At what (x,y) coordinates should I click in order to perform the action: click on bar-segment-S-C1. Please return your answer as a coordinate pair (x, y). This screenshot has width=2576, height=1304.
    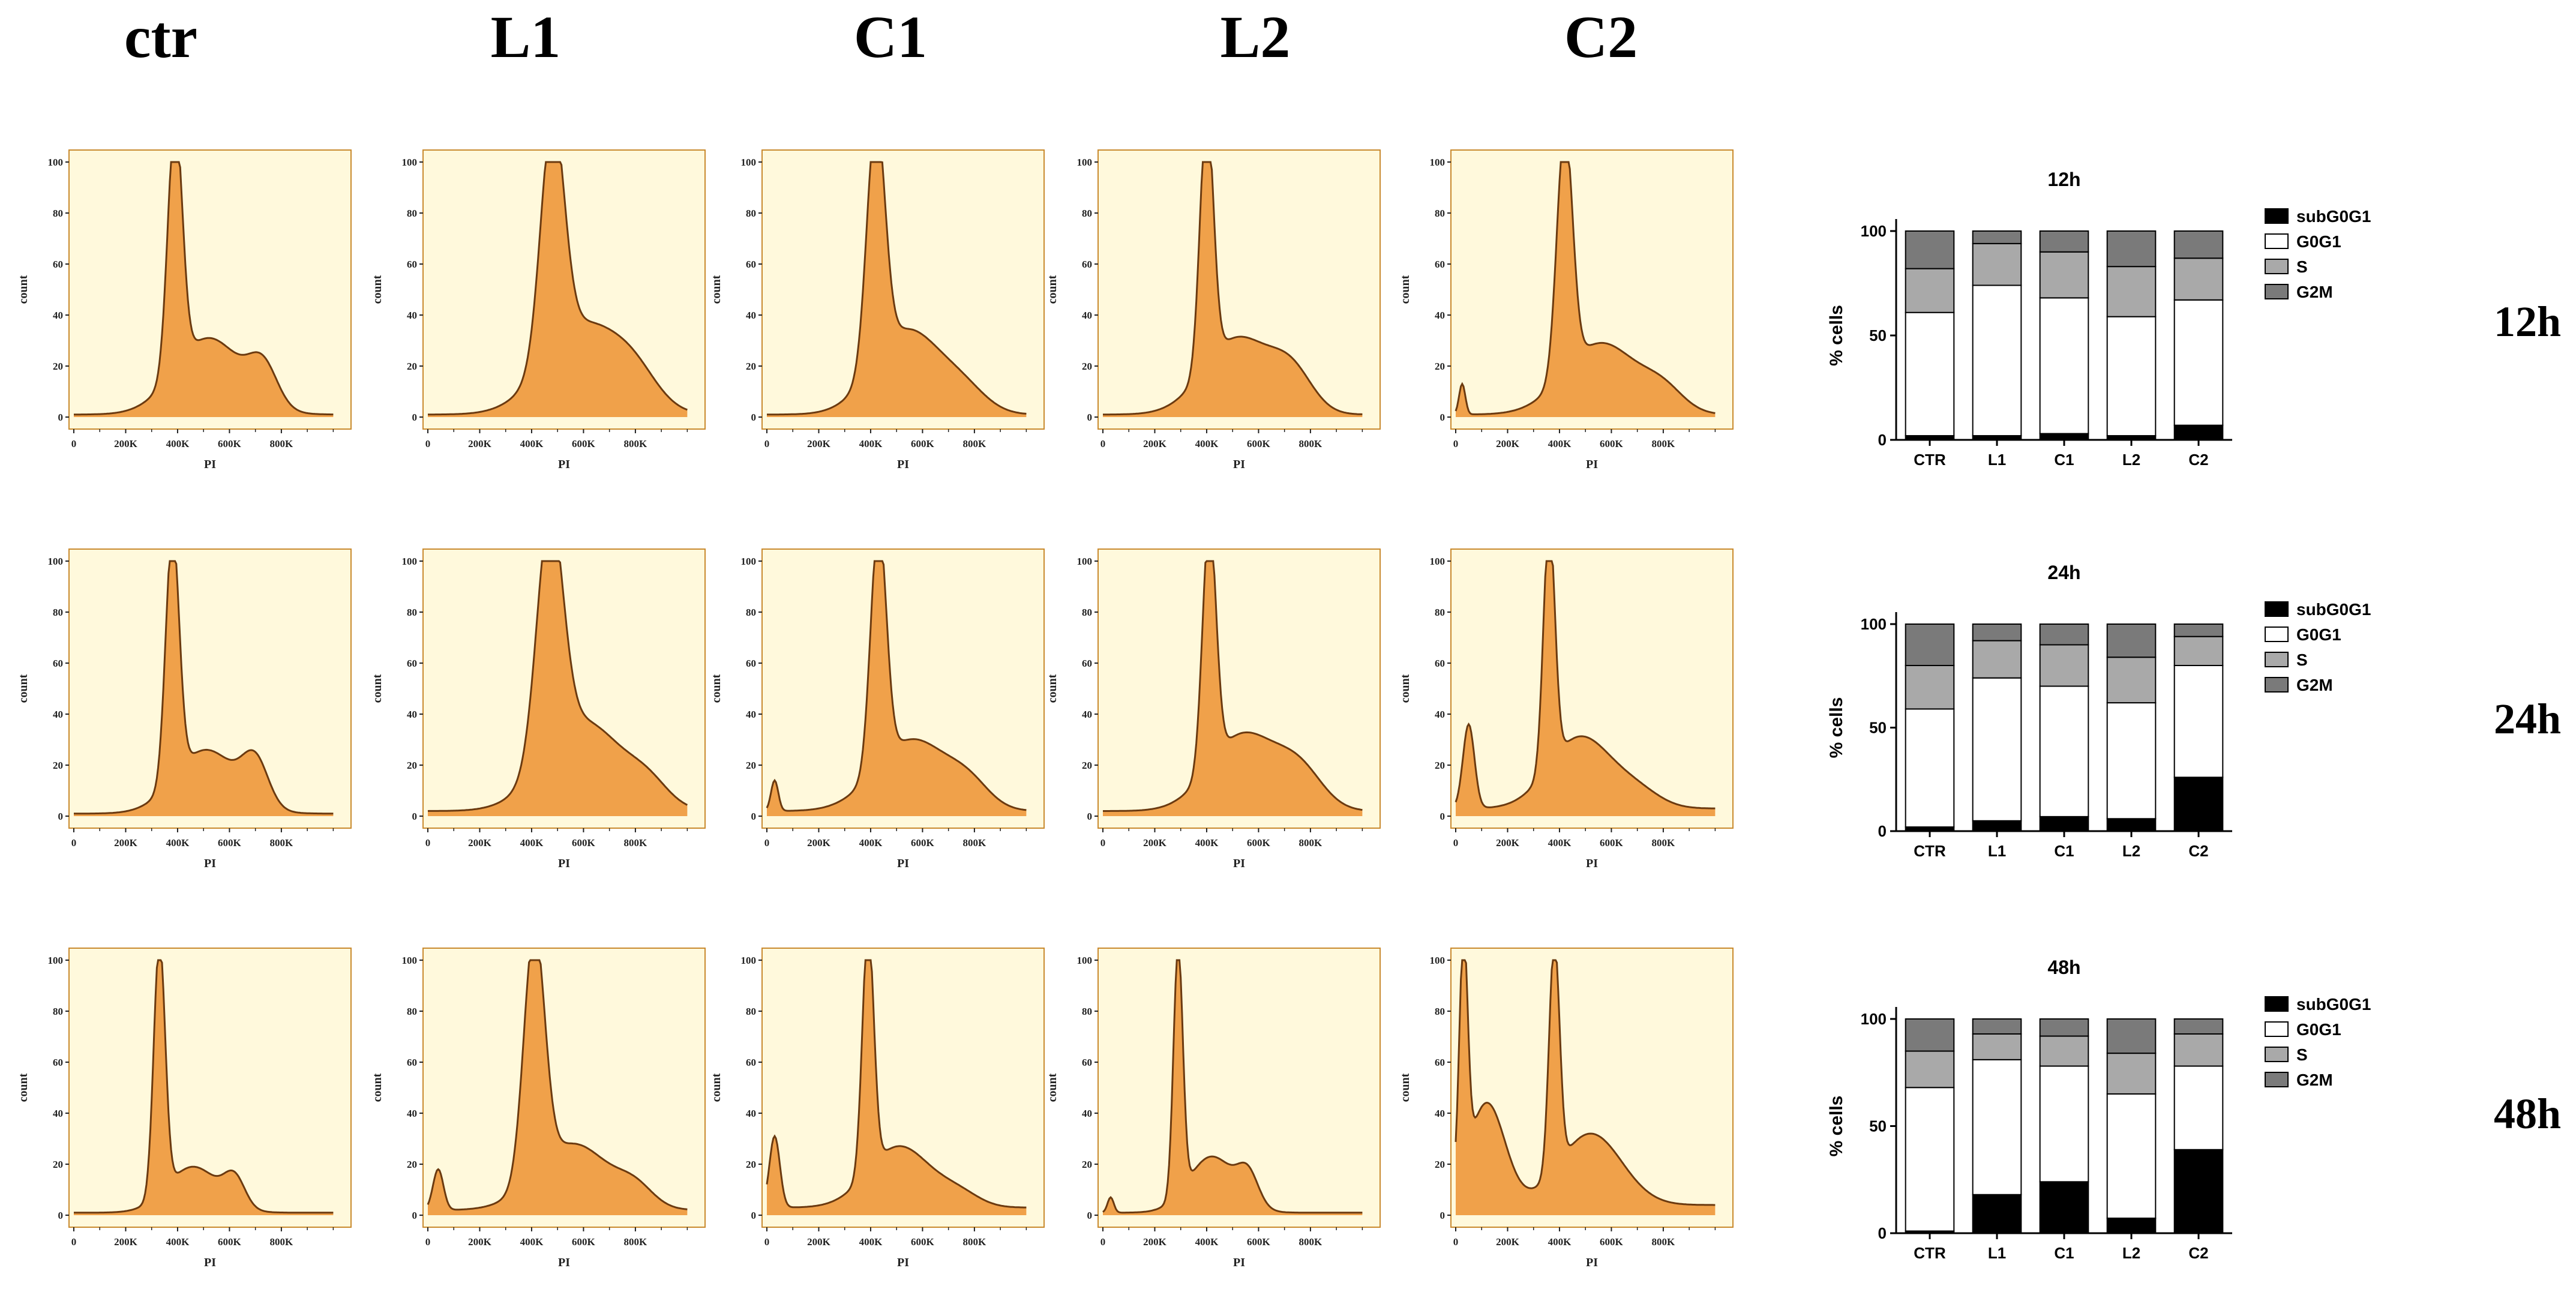
    Looking at the image, I should click on (2064, 665).